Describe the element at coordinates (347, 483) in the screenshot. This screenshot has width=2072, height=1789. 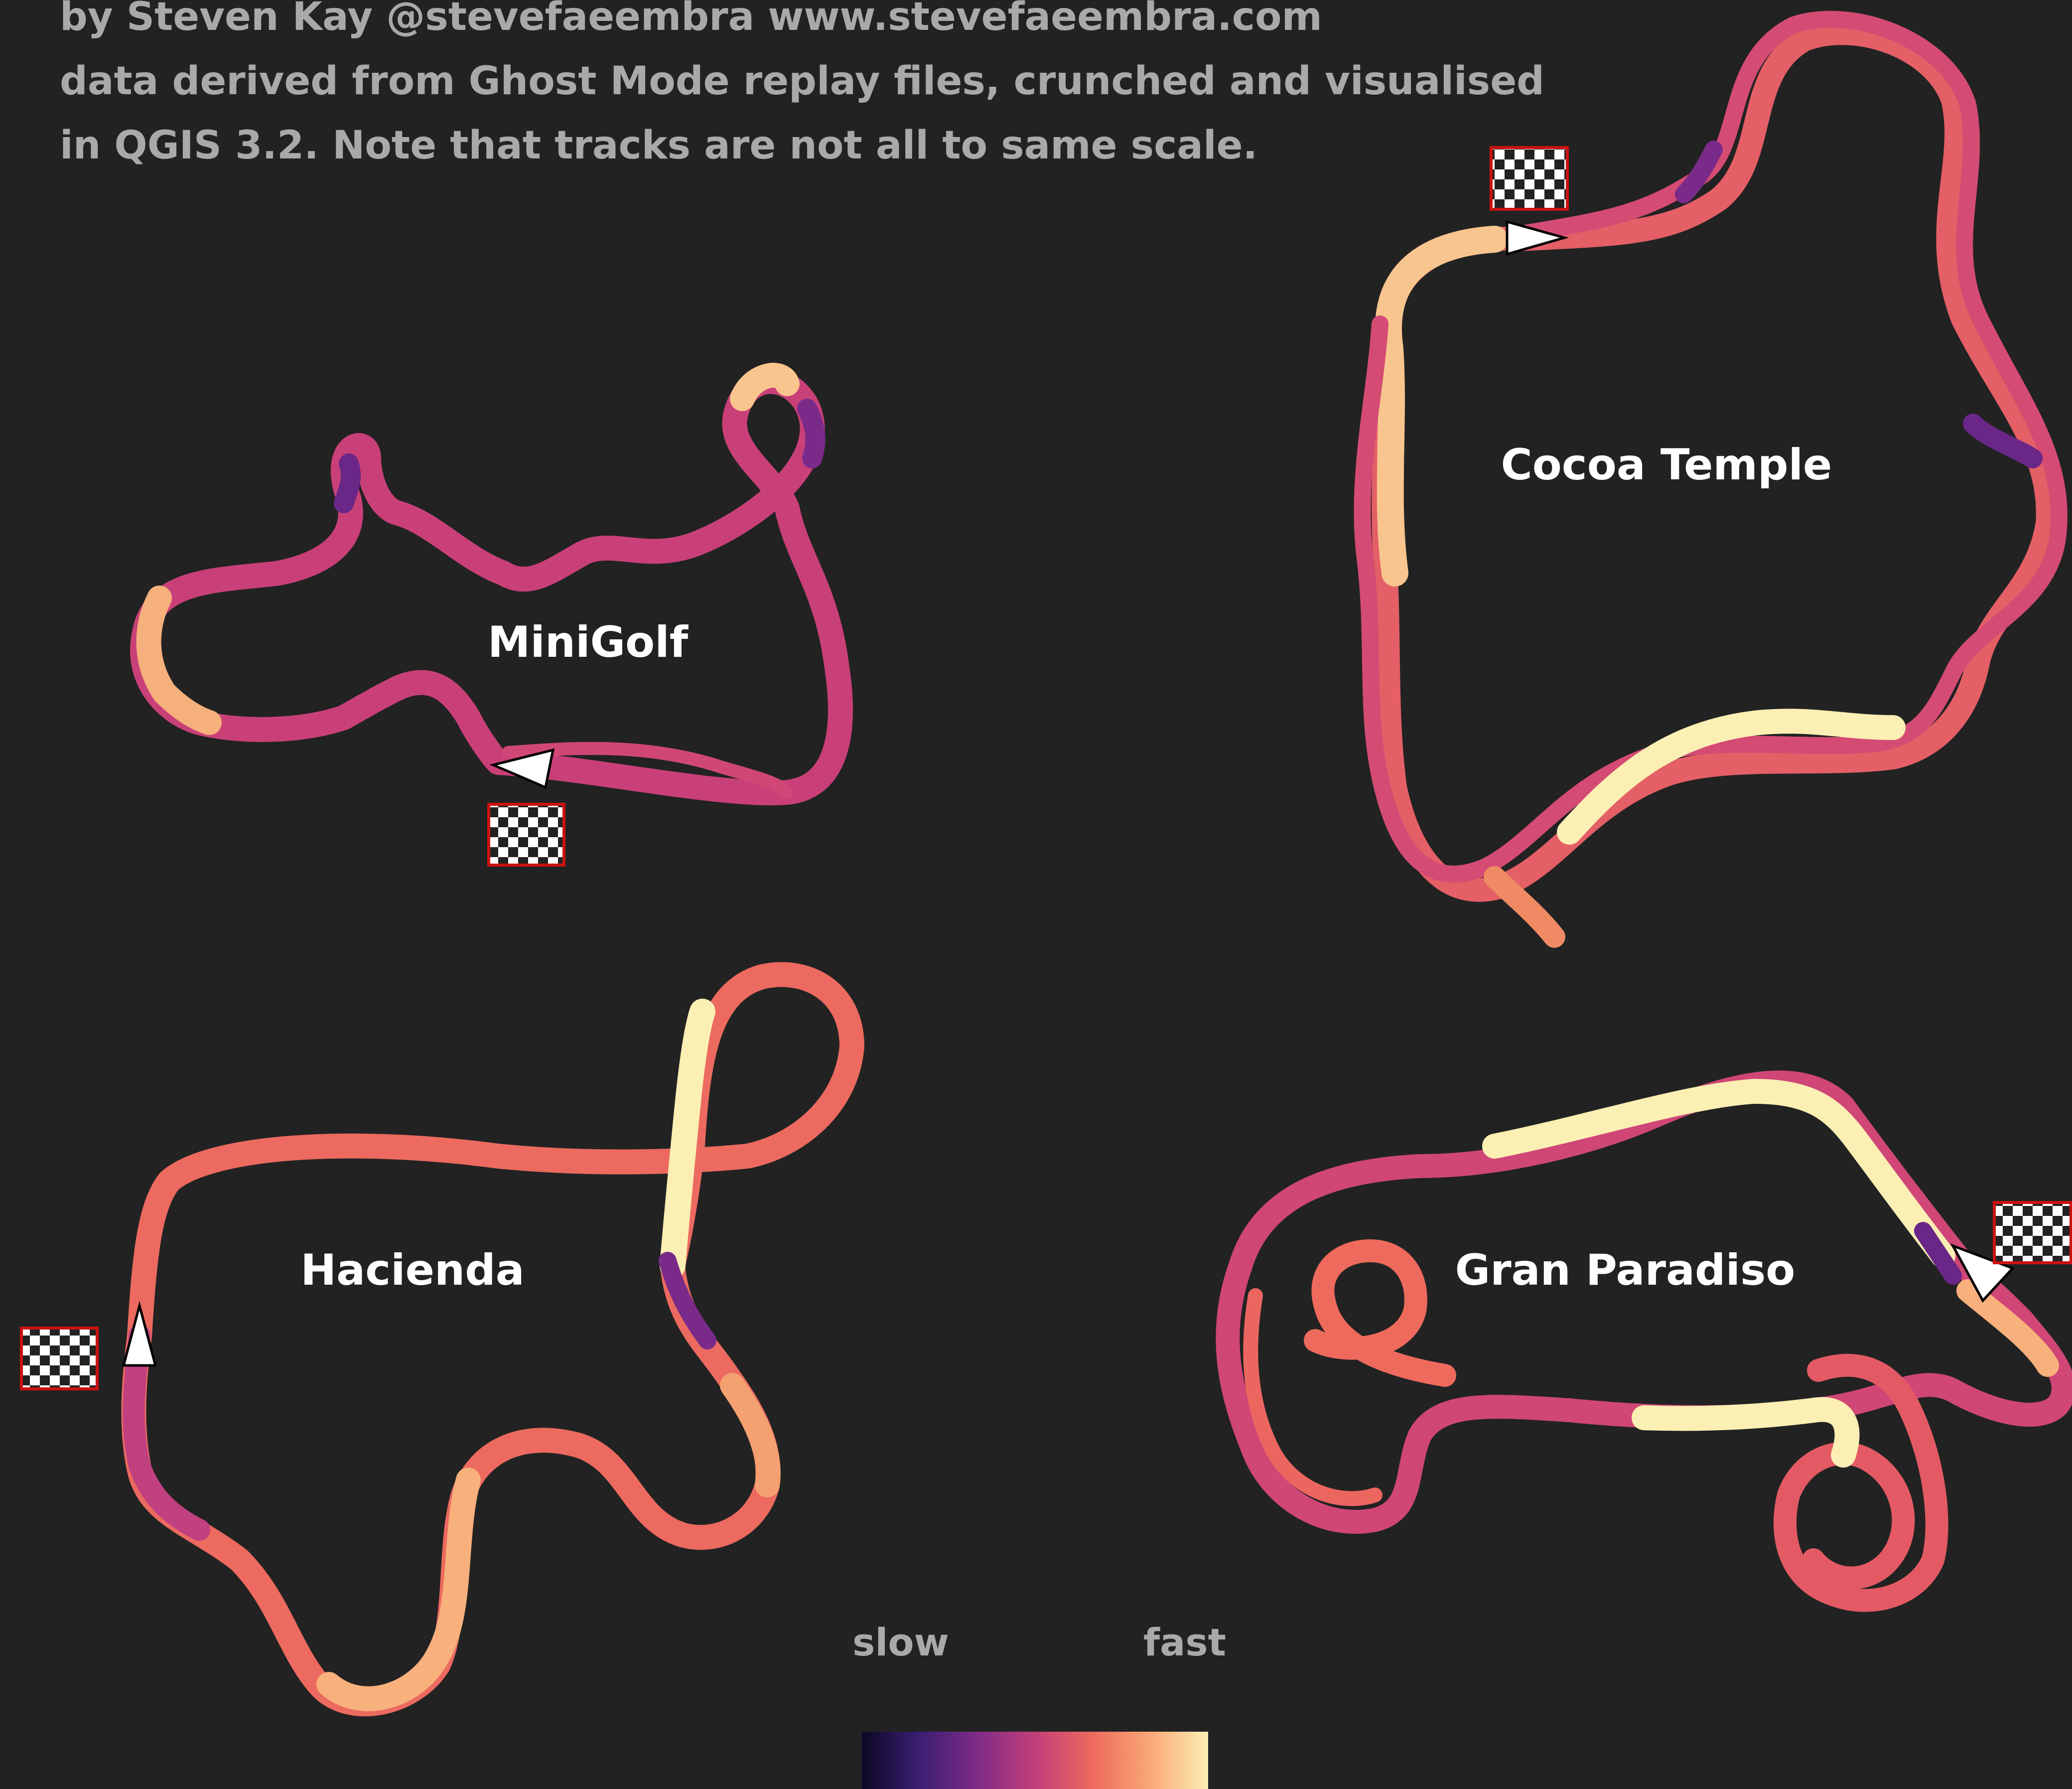
I see `minigolf-slow-section` at that location.